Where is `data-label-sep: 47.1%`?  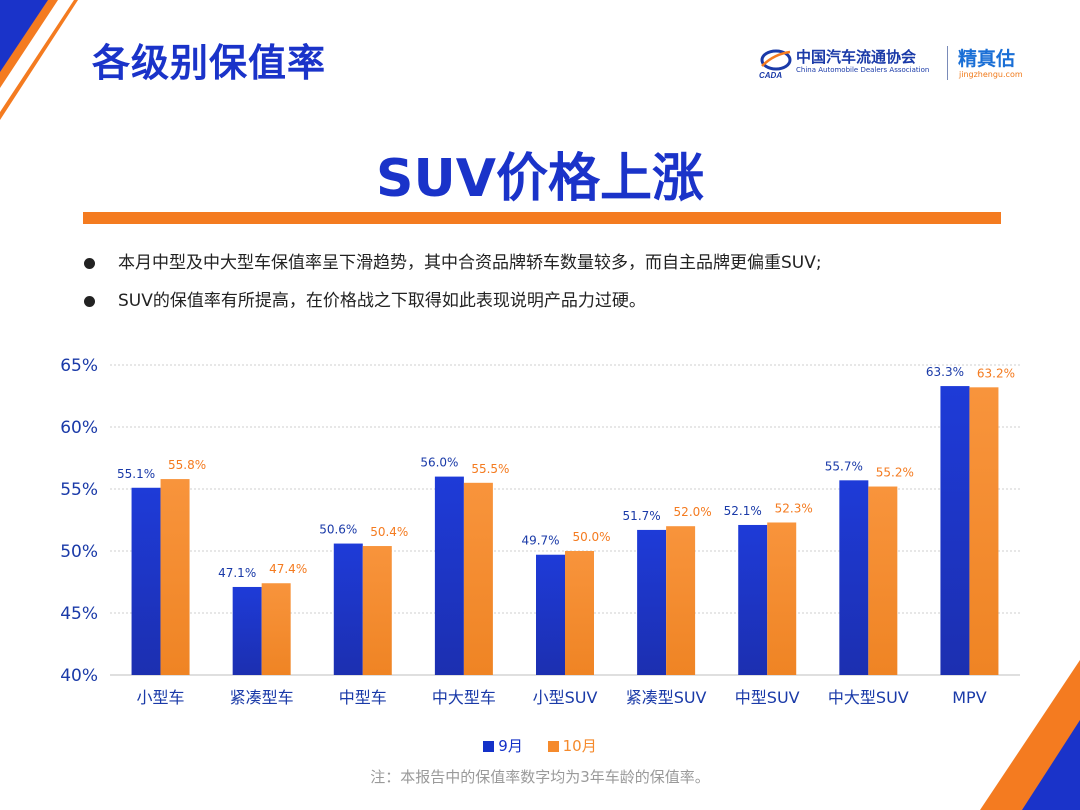 data-label-sep: 47.1% is located at coordinates (237, 573).